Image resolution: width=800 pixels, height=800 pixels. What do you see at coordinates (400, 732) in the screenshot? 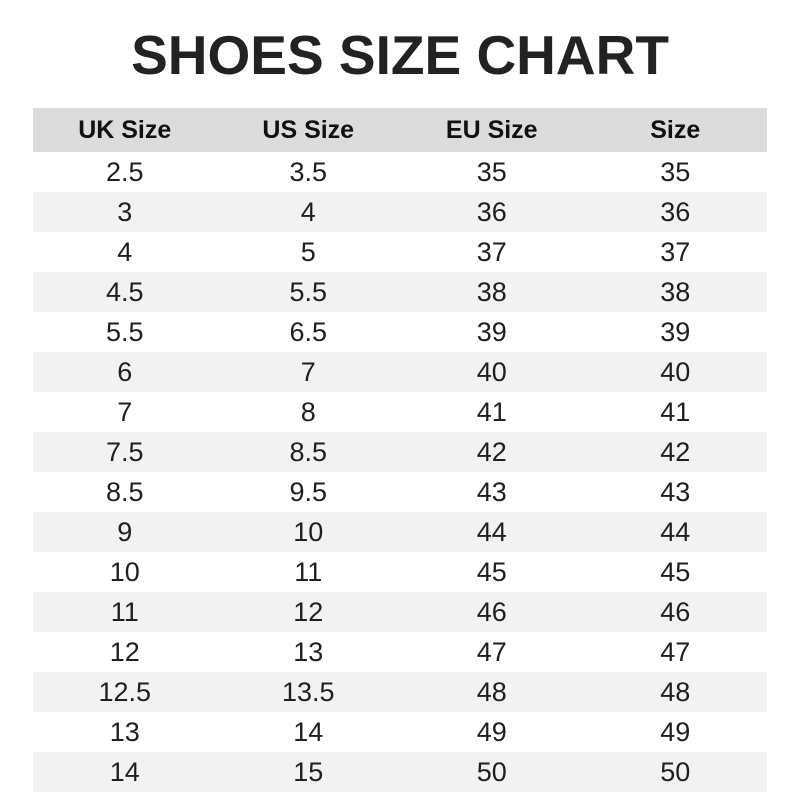
I see `table-row: 13 14 49 49` at bounding box center [400, 732].